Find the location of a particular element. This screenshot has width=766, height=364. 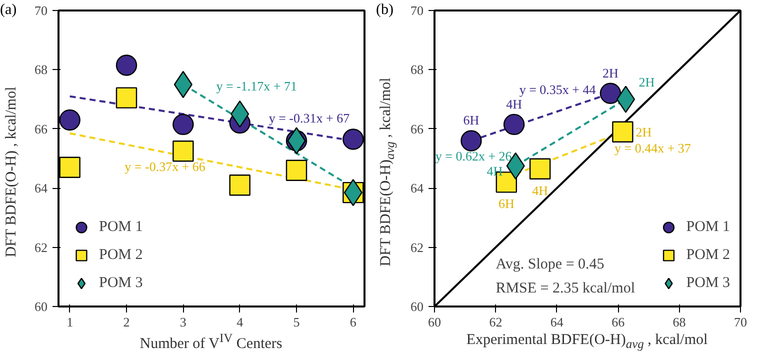

x-tick-label: 3 is located at coordinates (183, 322).